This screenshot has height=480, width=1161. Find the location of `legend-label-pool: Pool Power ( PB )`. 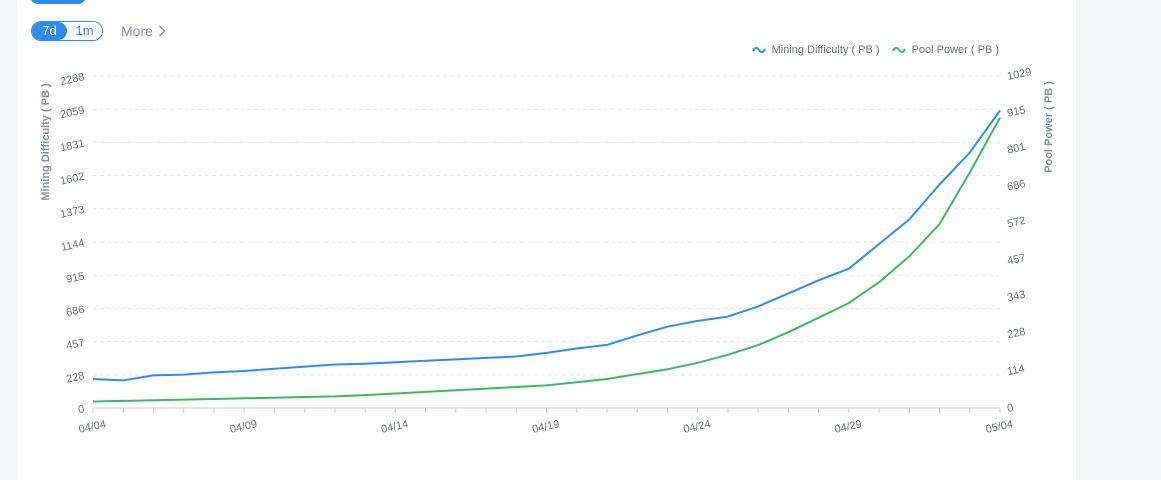

legend-label-pool: Pool Power ( PB ) is located at coordinates (955, 50).